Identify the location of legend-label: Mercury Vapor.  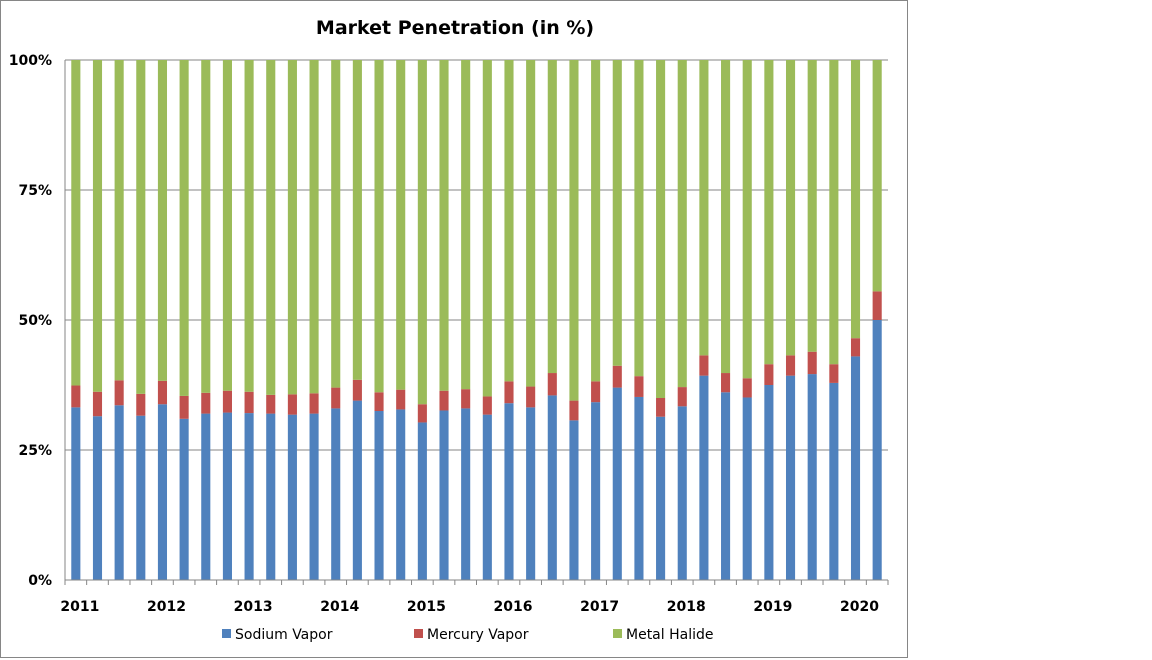
(478, 635).